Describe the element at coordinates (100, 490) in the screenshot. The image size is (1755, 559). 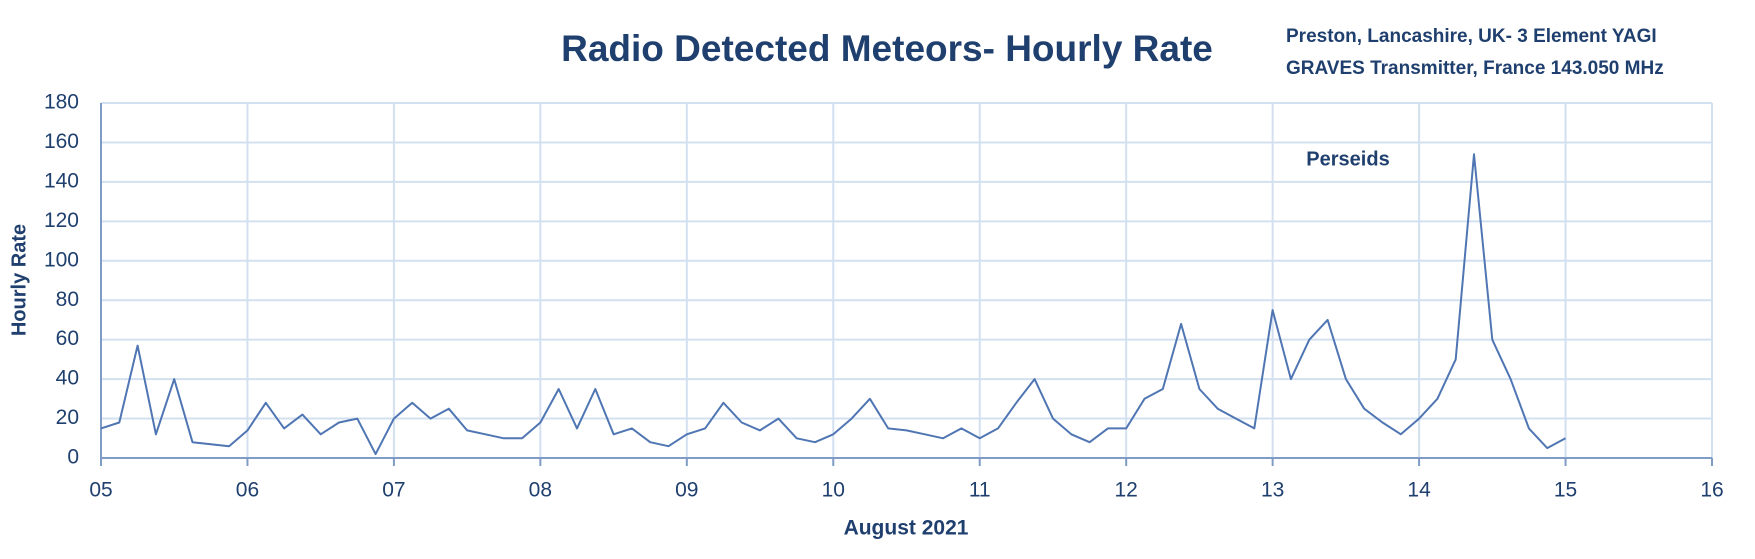
I see `x-tick-label: 05` at that location.